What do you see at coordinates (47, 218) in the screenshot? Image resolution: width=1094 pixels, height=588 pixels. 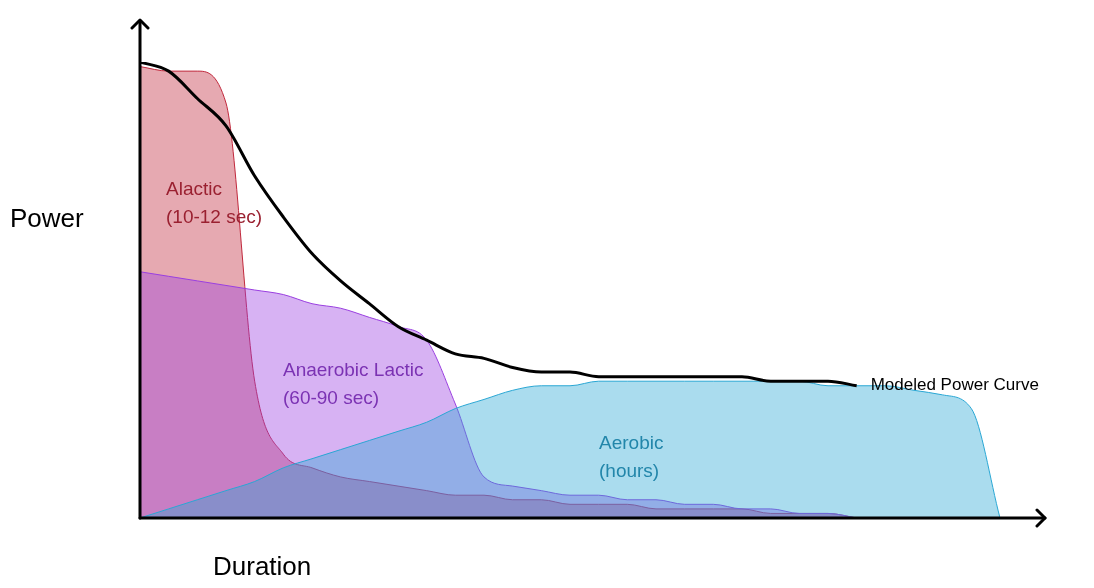 I see `y-axis-title: Power` at bounding box center [47, 218].